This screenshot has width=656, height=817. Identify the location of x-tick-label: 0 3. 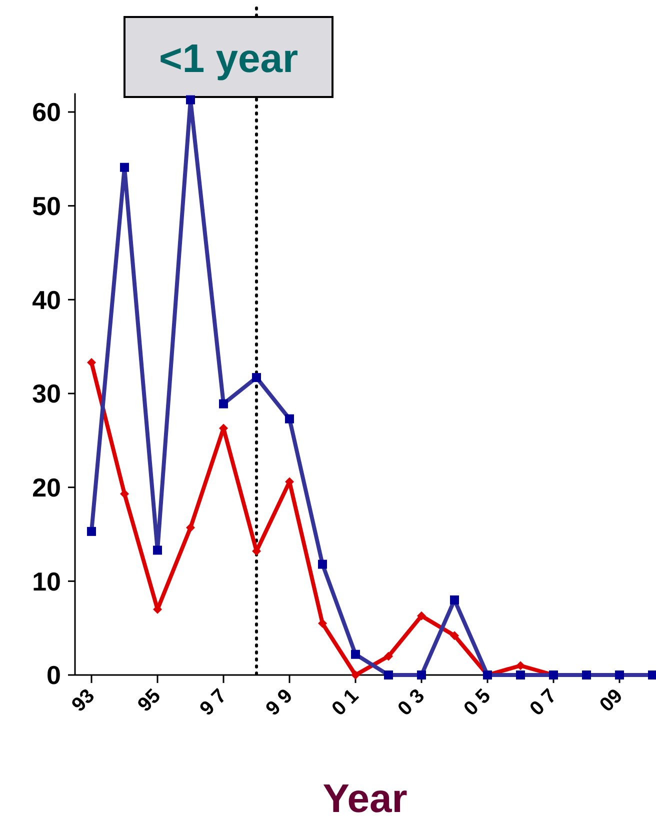
(412, 702).